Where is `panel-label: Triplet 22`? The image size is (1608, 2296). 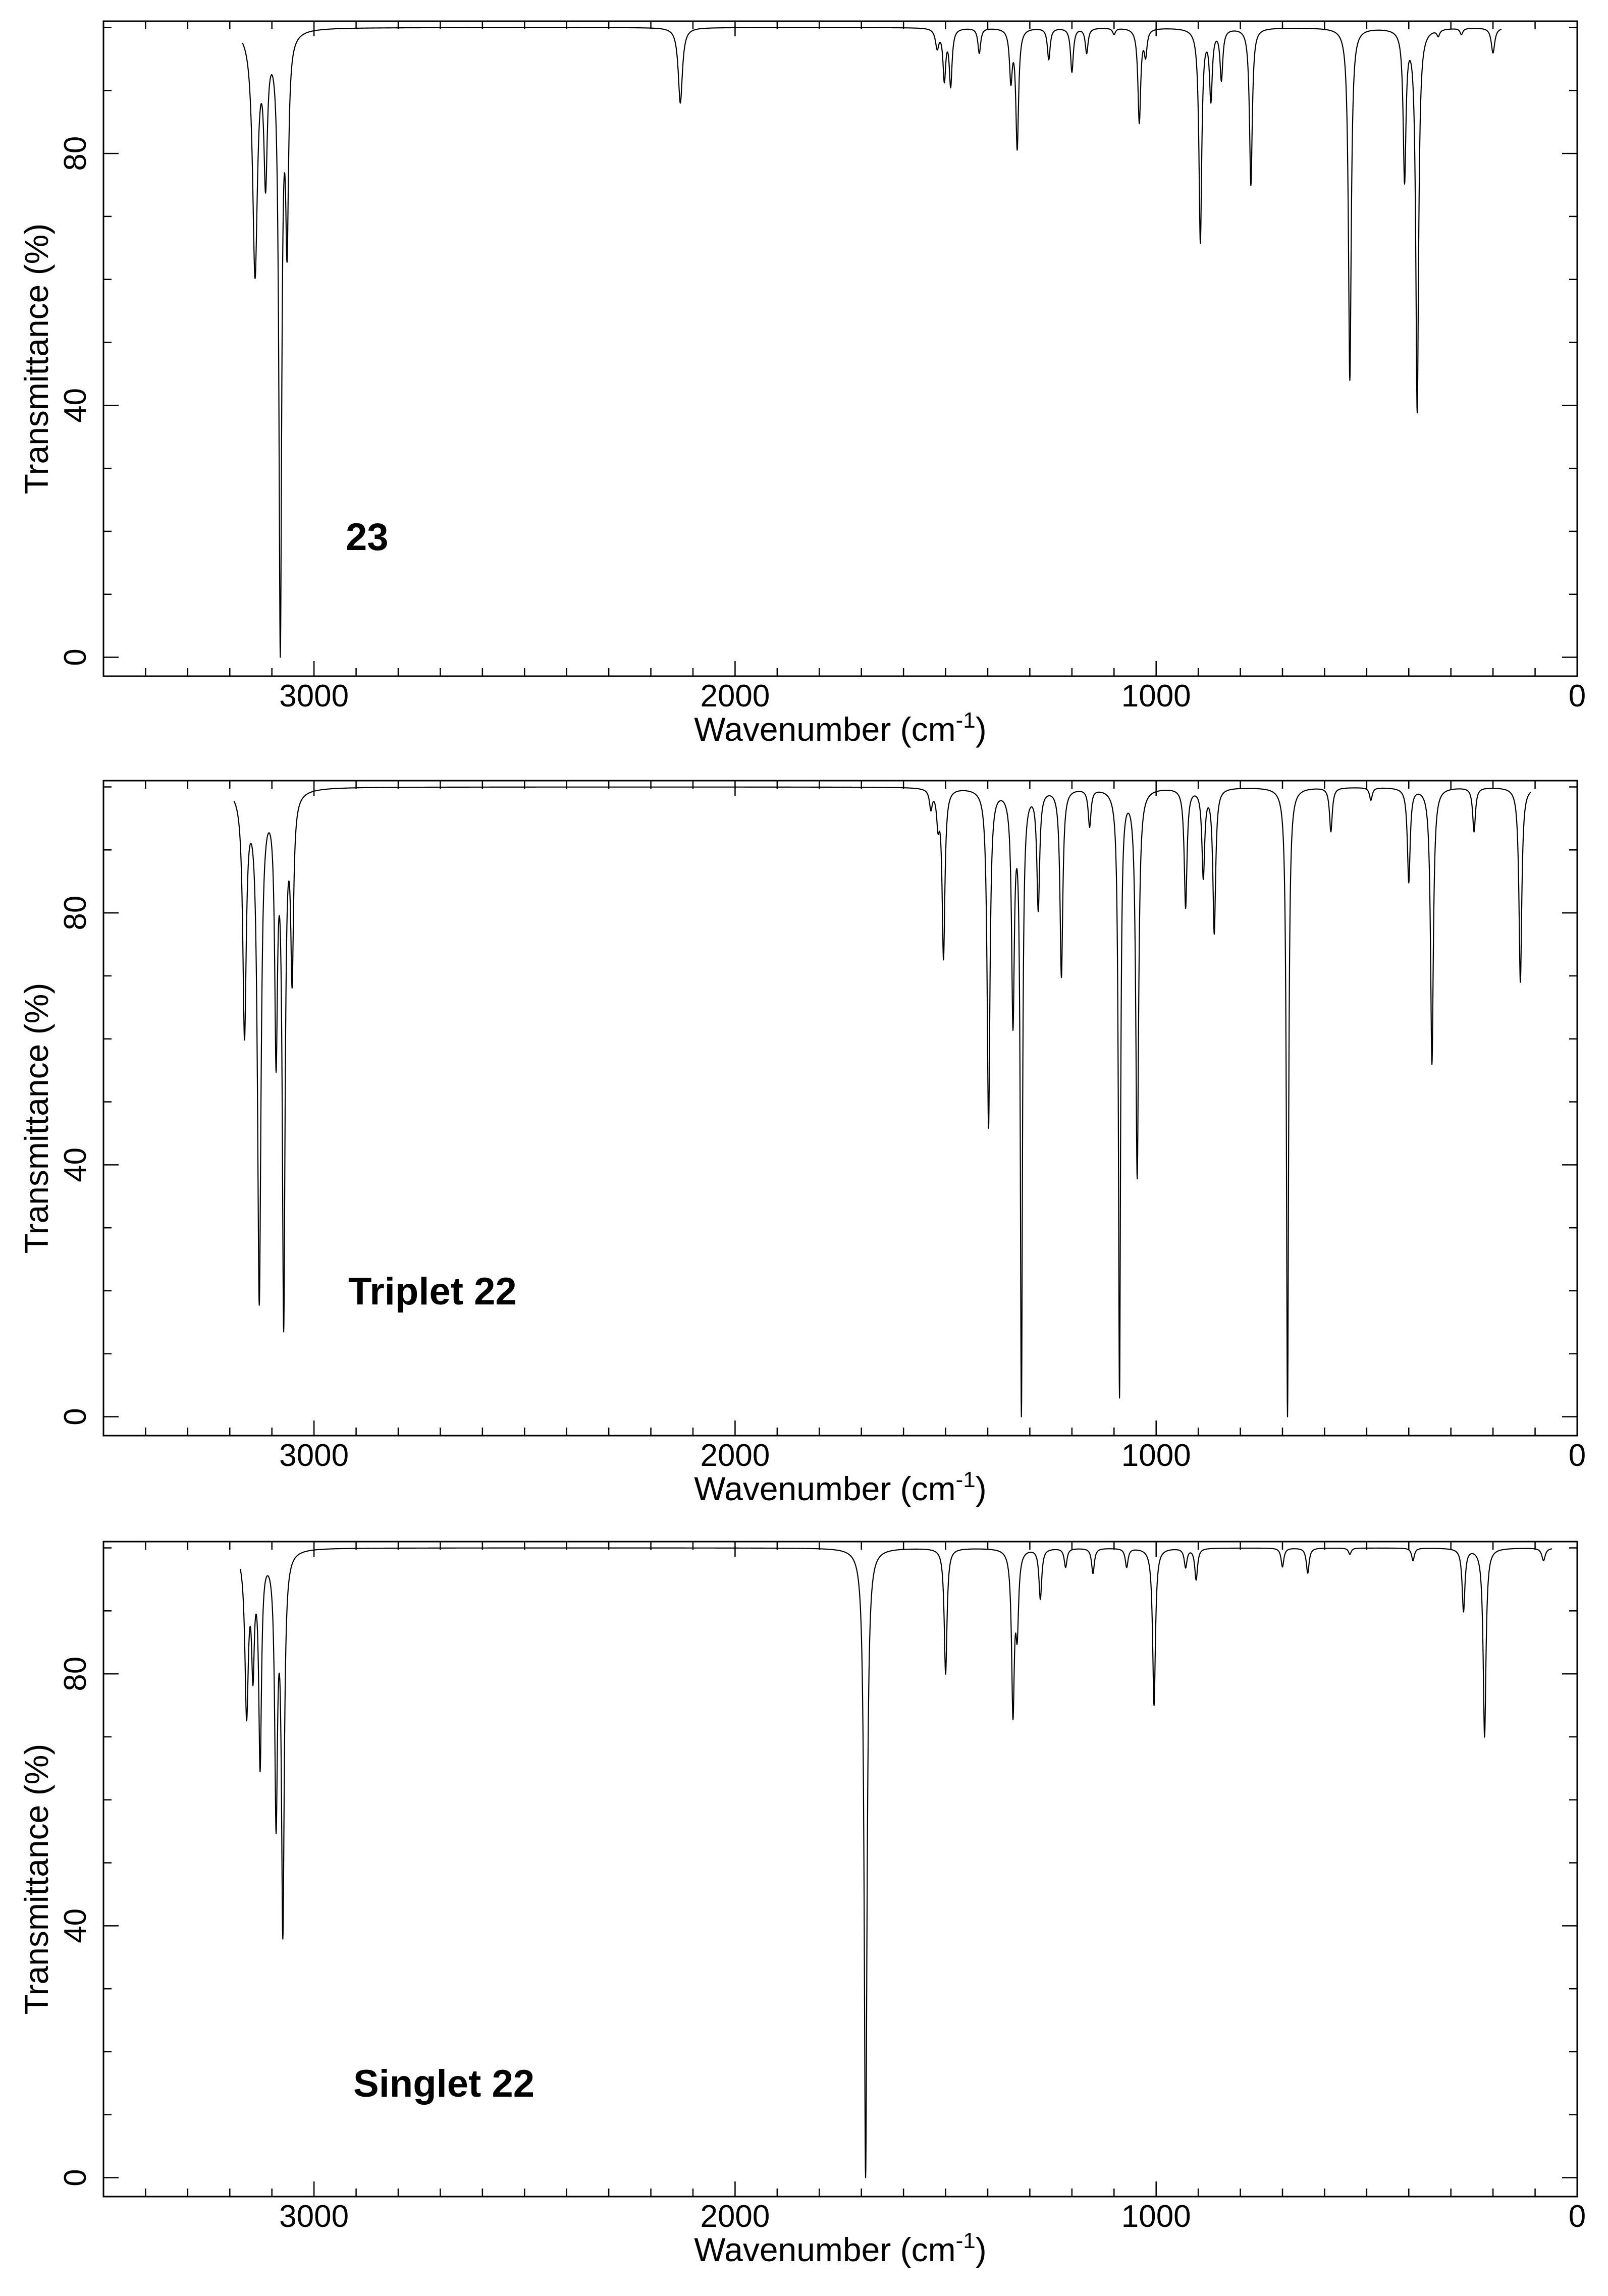
panel-label: Triplet 22 is located at coordinates (432, 1291).